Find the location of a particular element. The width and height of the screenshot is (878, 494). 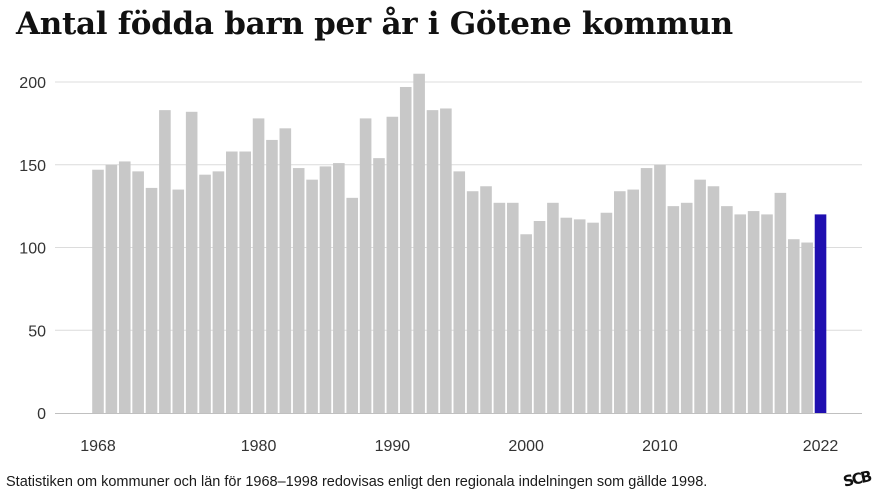

x-axis-ticks: 1968 1980 1990 2000 2010 2022 is located at coordinates (459, 446).